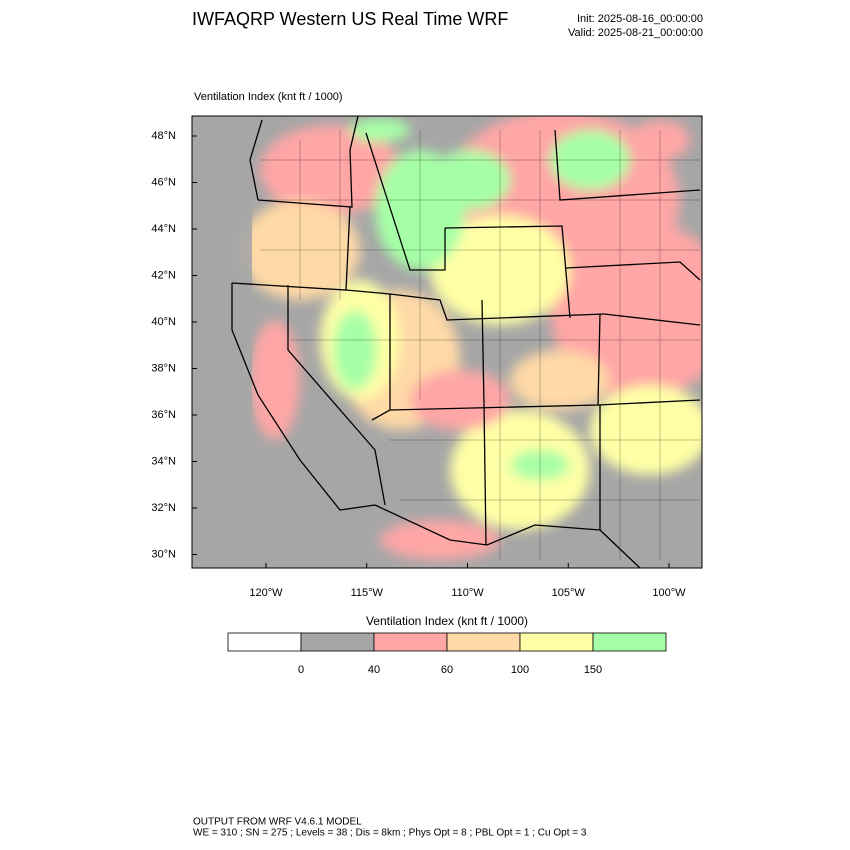 This screenshot has height=850, width=850. Describe the element at coordinates (163, 368) in the screenshot. I see `lat-label: 38°N` at that location.